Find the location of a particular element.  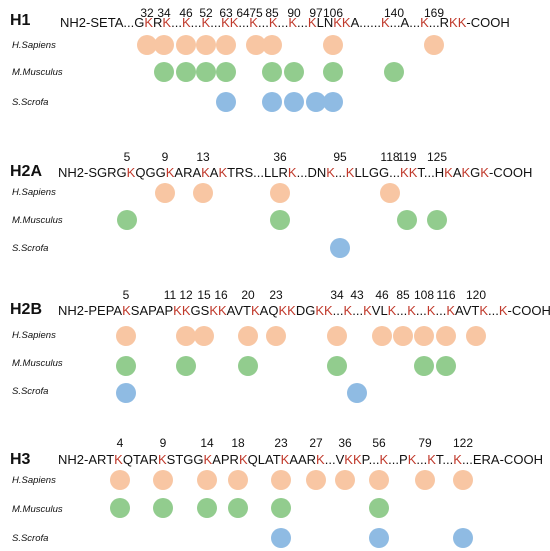

species-label-h2b-musculus: M.Musculus is located at coordinates (37, 363).